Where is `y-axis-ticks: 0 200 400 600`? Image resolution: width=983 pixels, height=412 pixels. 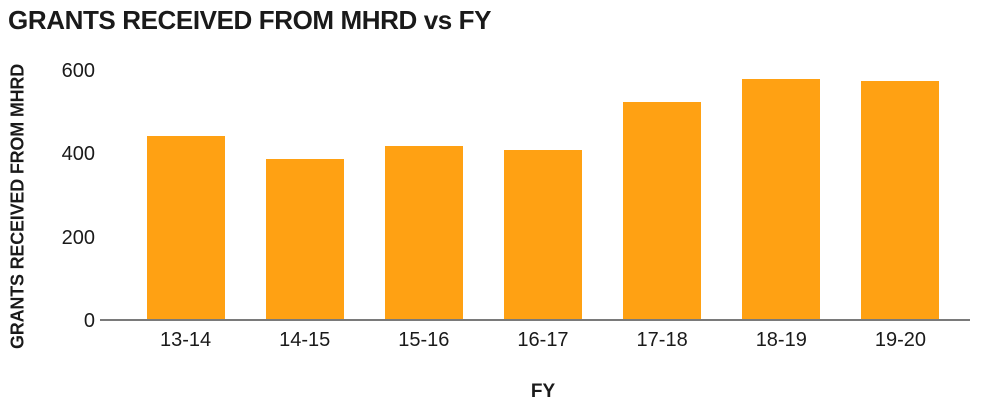
y-axis-ticks: 0 200 400 600 is located at coordinates (65, 196).